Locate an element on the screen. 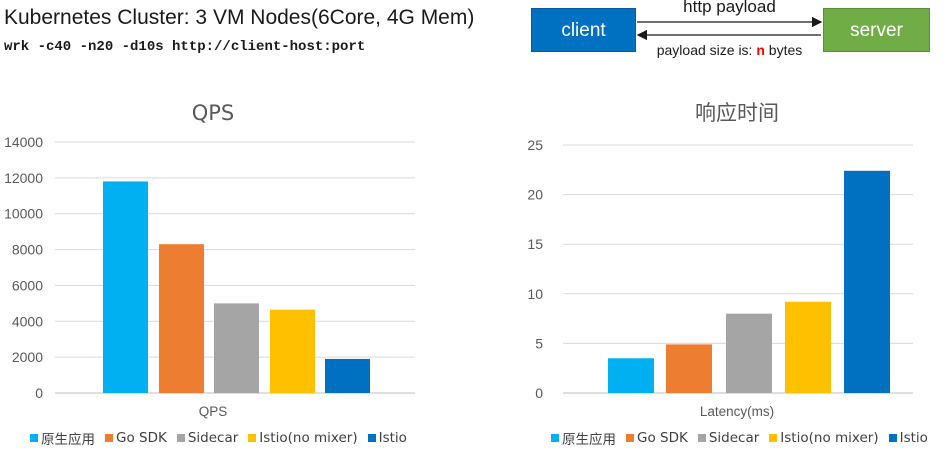 Image resolution: width=948 pixels, height=451 pixels. latency-legend-item-sidecar: Sidecar is located at coordinates (728, 438).